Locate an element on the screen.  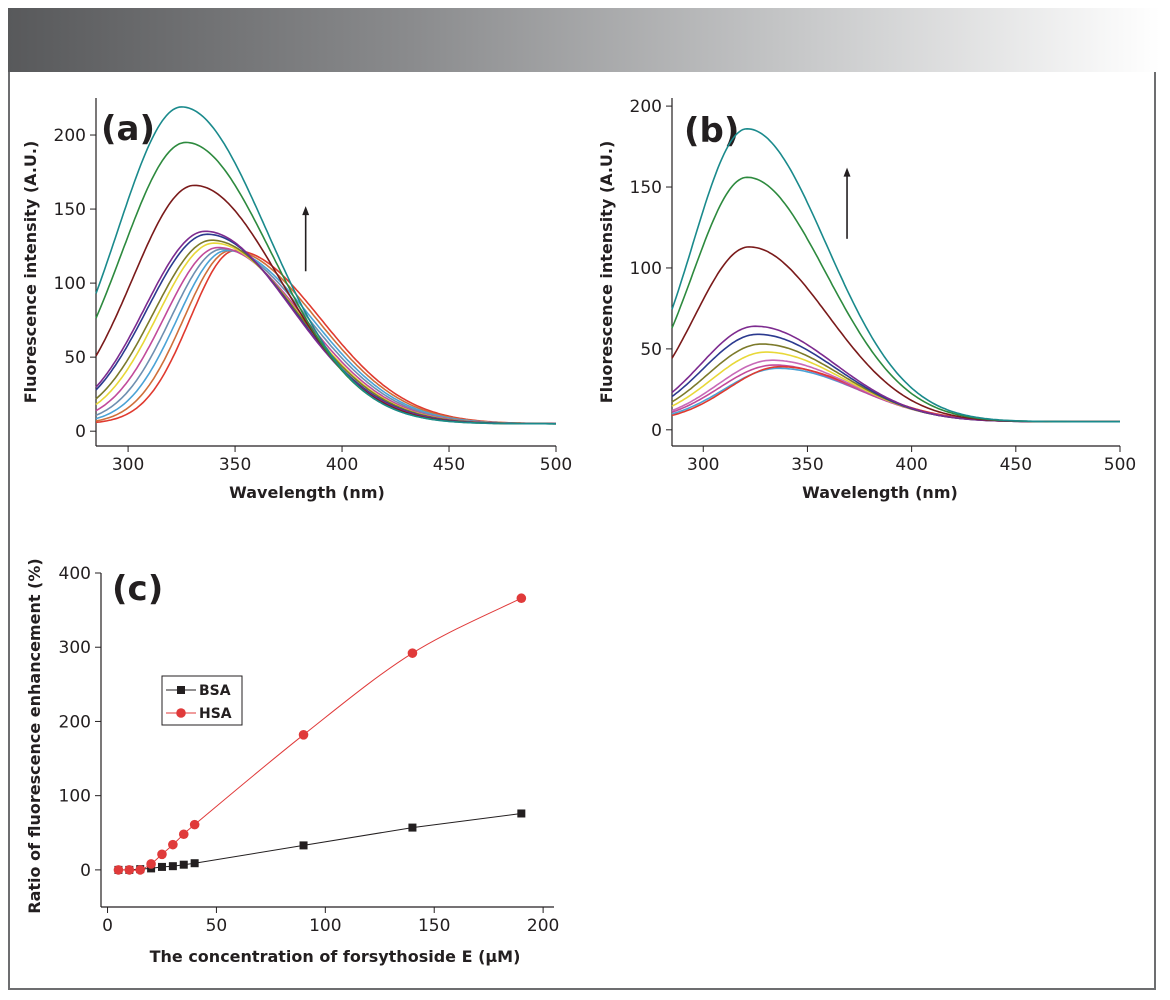
panel-c-y-tick-label: 200 is located at coordinates (75, 722).